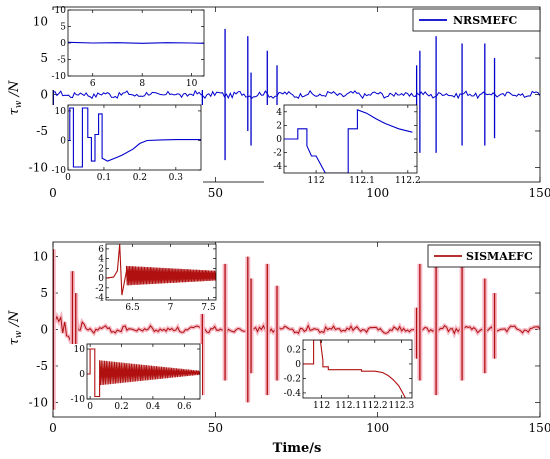  I want to click on top-inset-zoom-6-10s-ytick-label: 10, so click(61, 11).